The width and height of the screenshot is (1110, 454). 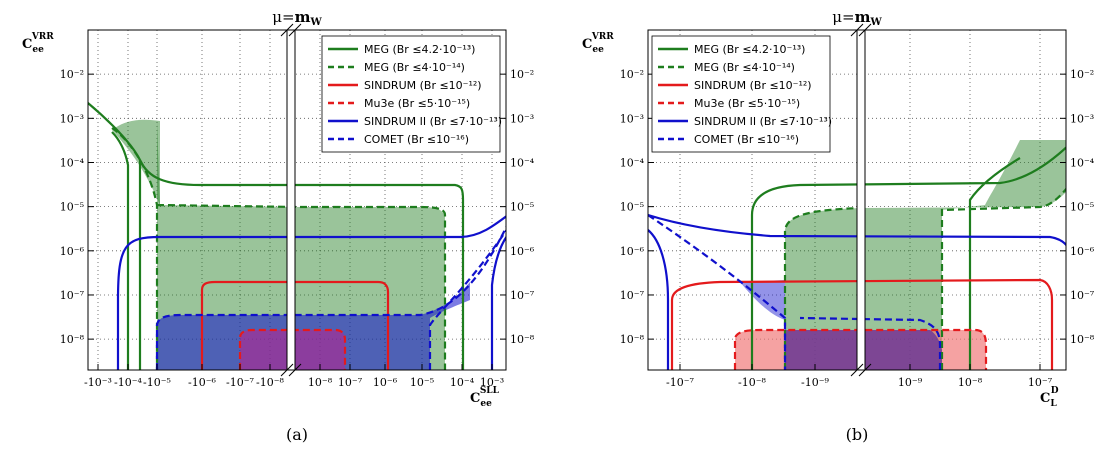 I want to click on sindrum-ii-curve-b, so click(x=857, y=291).